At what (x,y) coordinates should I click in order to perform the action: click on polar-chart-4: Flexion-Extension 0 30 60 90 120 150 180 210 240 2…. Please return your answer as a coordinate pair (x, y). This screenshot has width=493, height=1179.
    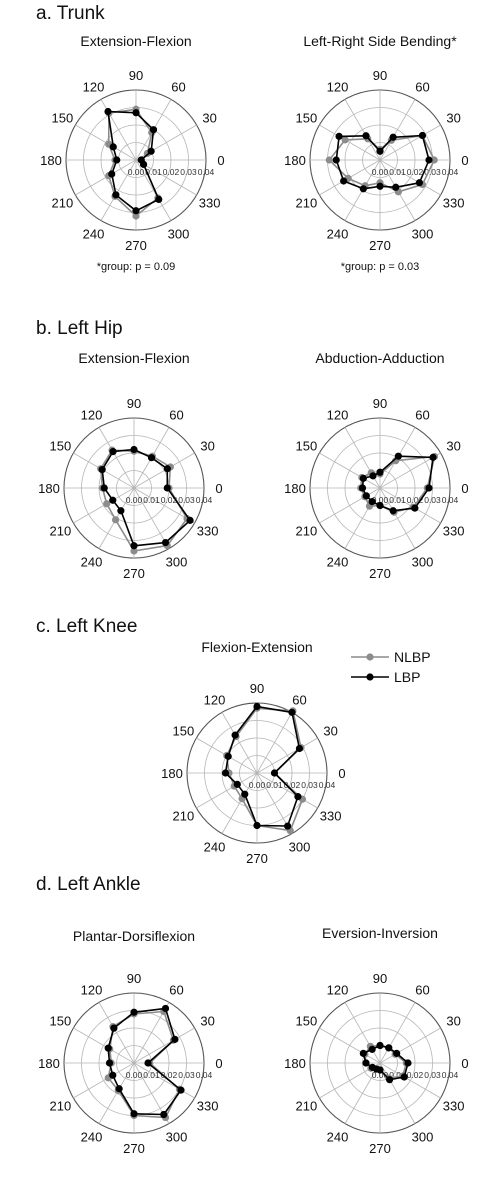
    Looking at the image, I should click on (253, 752).